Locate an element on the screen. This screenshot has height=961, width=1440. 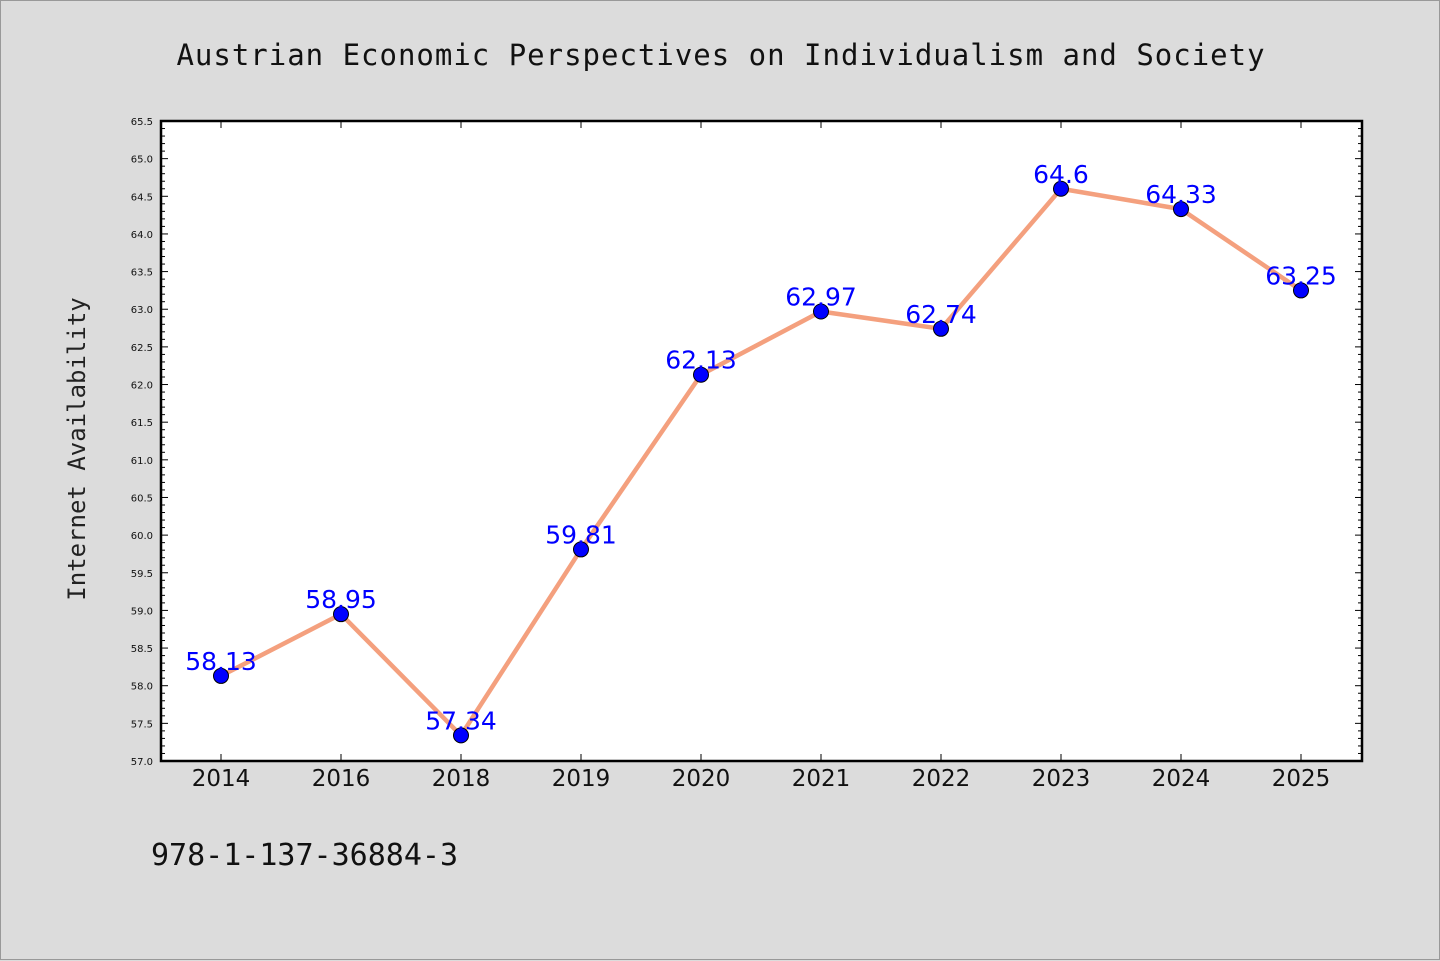
y-tick-label: 60.0 is located at coordinates (142, 536).